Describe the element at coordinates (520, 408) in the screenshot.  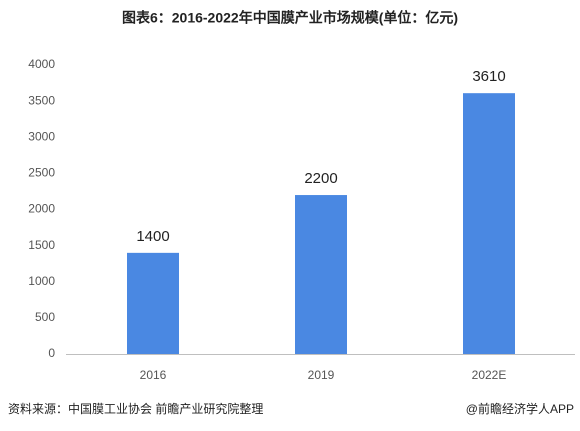
I see `credit: @前瞻经济学人APP` at that location.